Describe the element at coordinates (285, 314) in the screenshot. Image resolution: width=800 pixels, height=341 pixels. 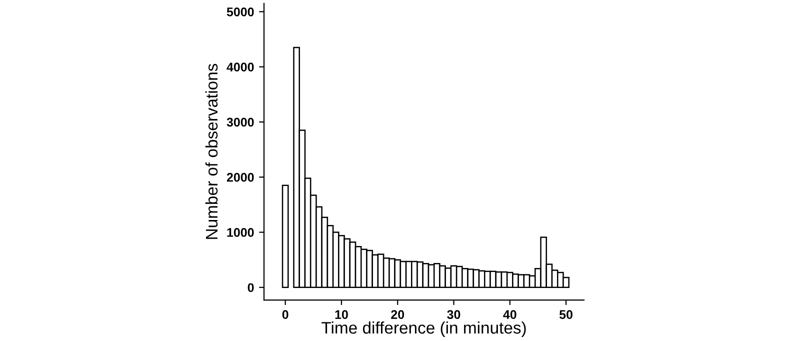
I see `x-tick-label: 0` at that location.